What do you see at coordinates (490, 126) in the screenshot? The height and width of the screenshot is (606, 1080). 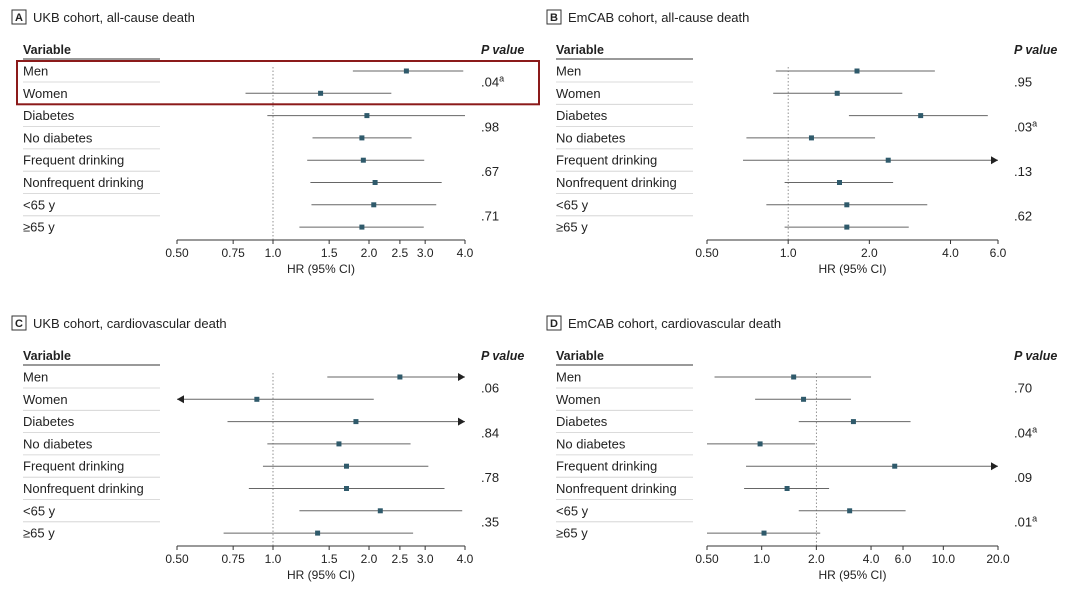 I see `p-value: .98` at bounding box center [490, 126].